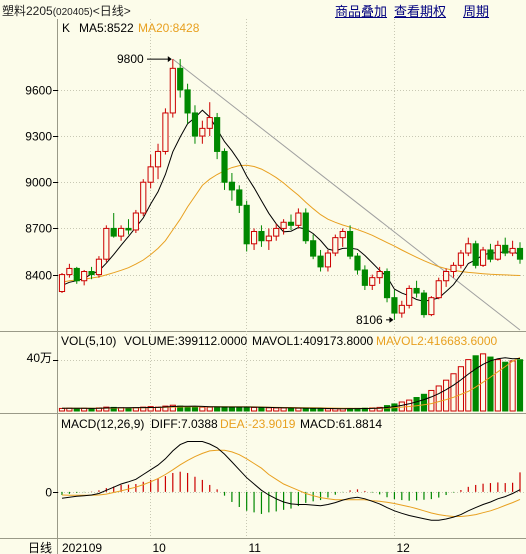  I want to click on x-tick-label: 12, so click(404, 547).